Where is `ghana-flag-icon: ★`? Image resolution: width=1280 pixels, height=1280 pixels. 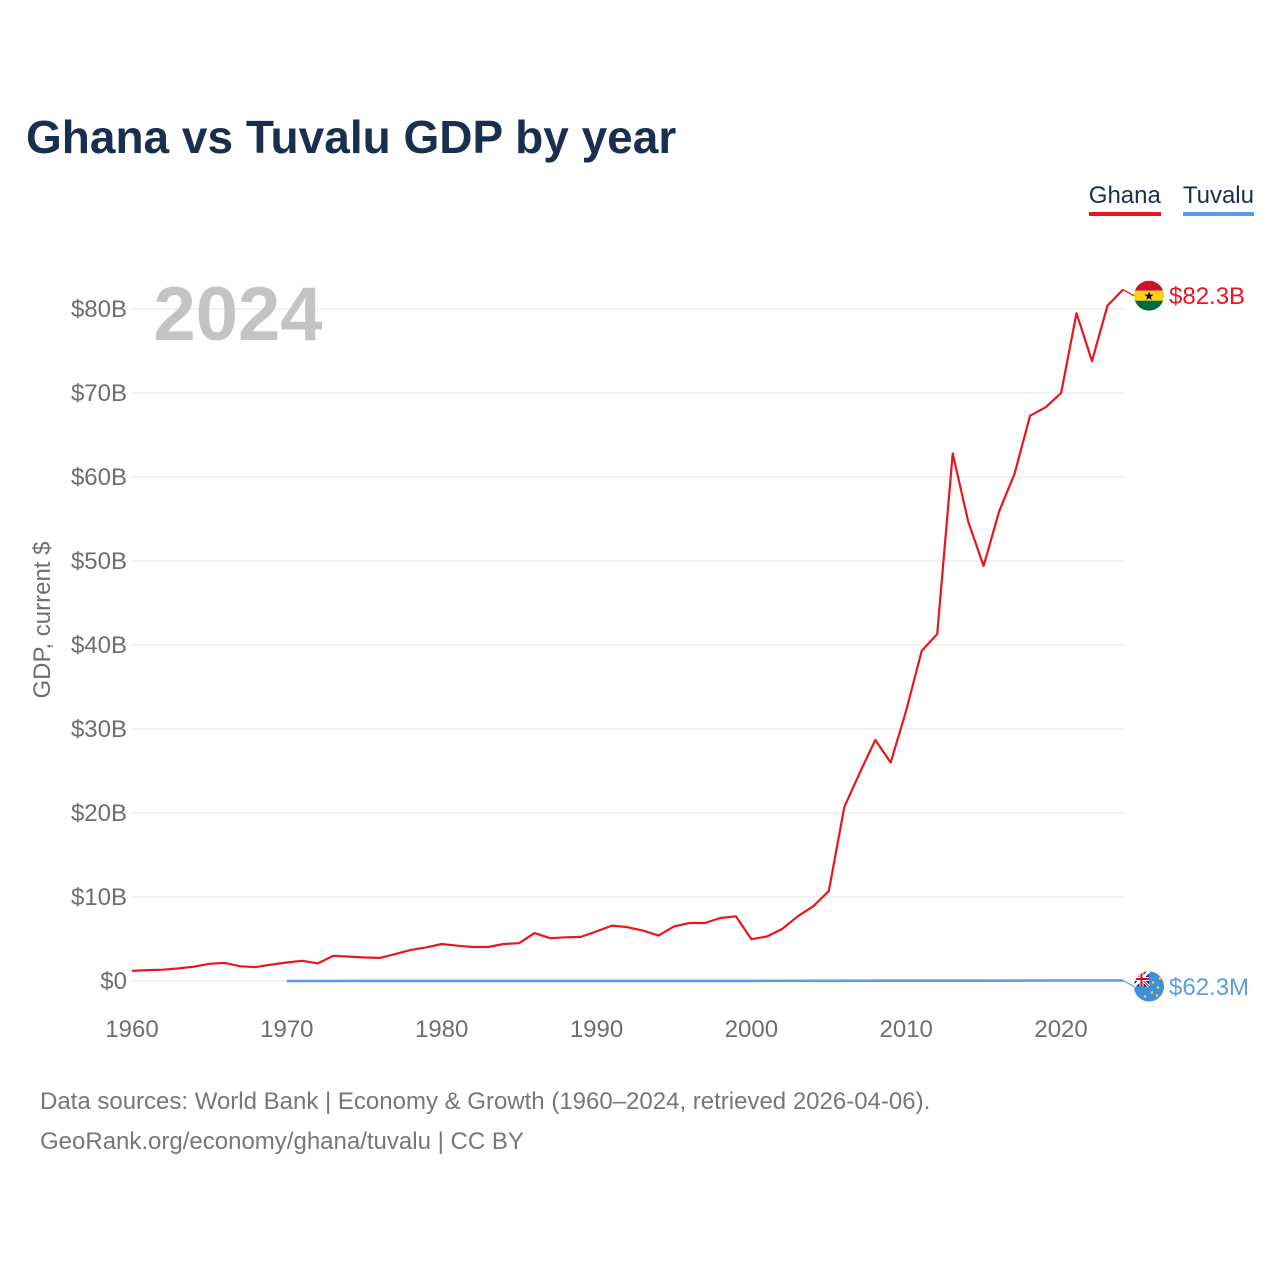
ghana-flag-icon: ★ is located at coordinates (1149, 295).